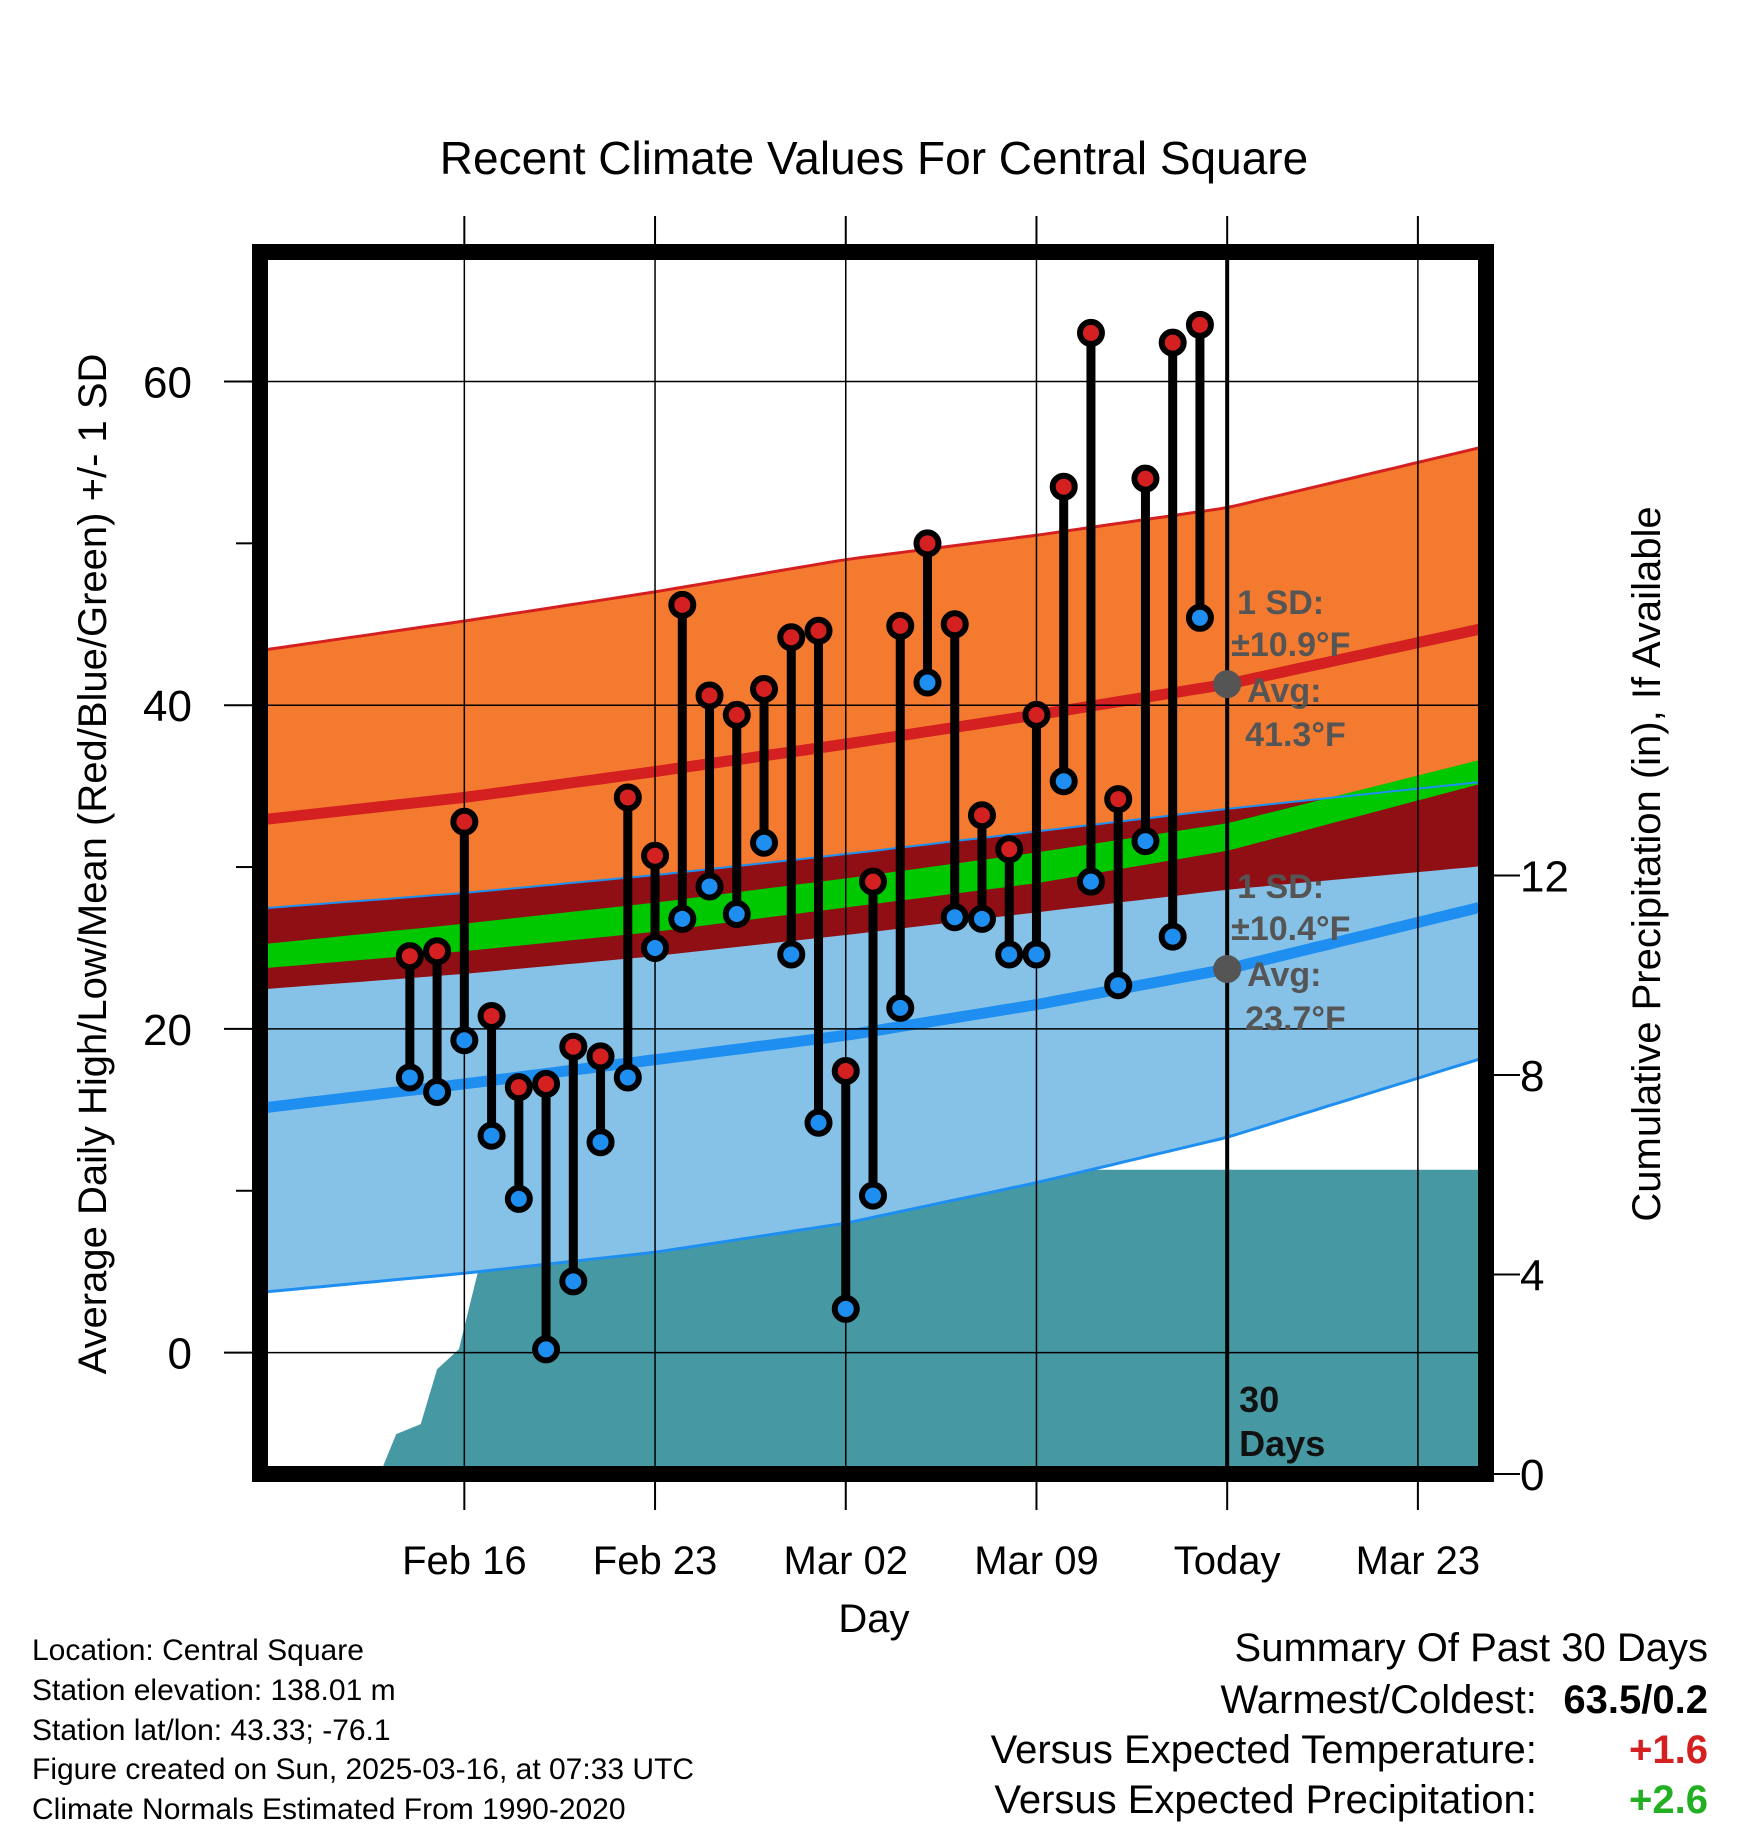 This screenshot has height=1833, width=1748. Describe the element at coordinates (211, 1730) in the screenshot. I see `footer-latlon: Station lat/lon: 43.33; -76.1` at that location.